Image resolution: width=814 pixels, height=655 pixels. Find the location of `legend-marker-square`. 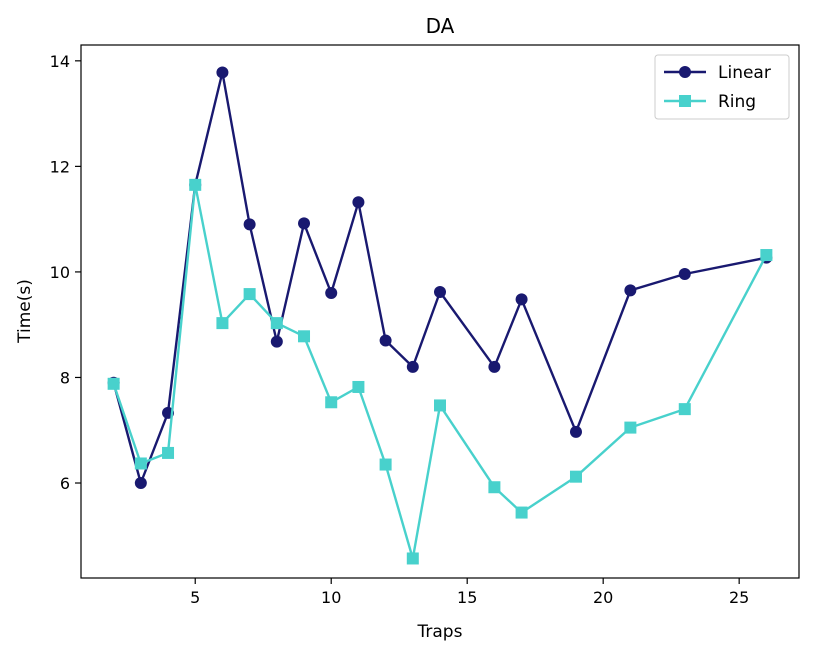

legend-marker-square is located at coordinates (685, 101).